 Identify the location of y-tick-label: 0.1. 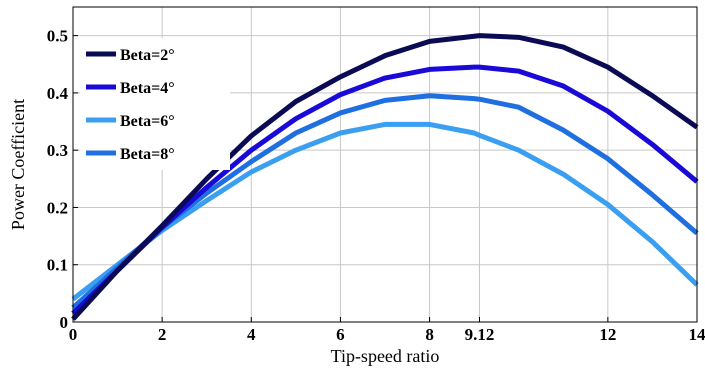
(57, 265).